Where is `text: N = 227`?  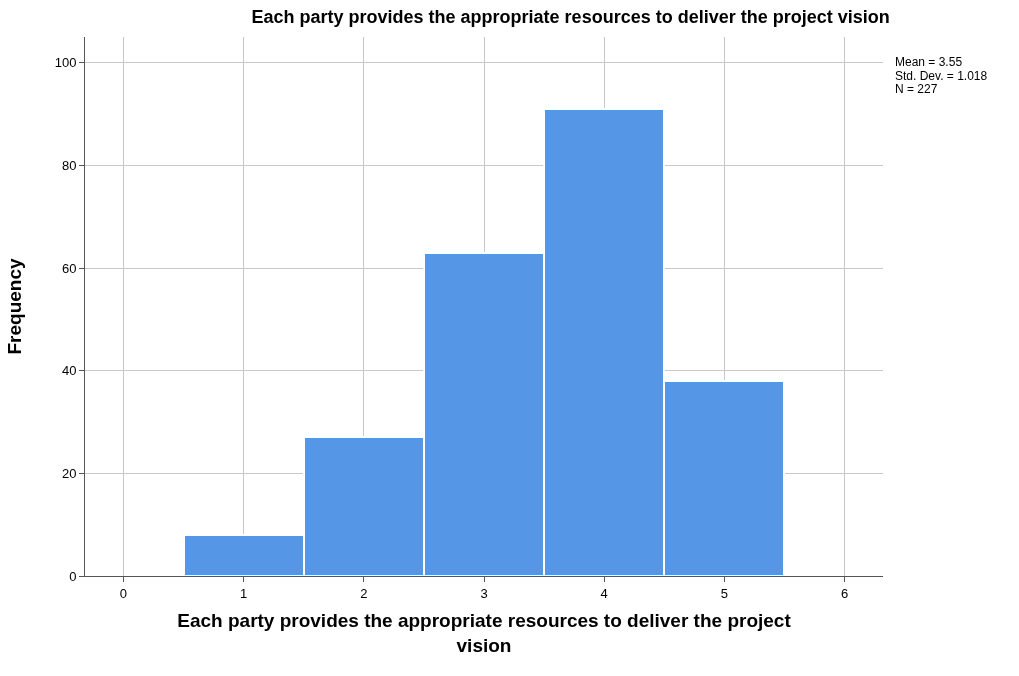 text: N = 227 is located at coordinates (916, 89).